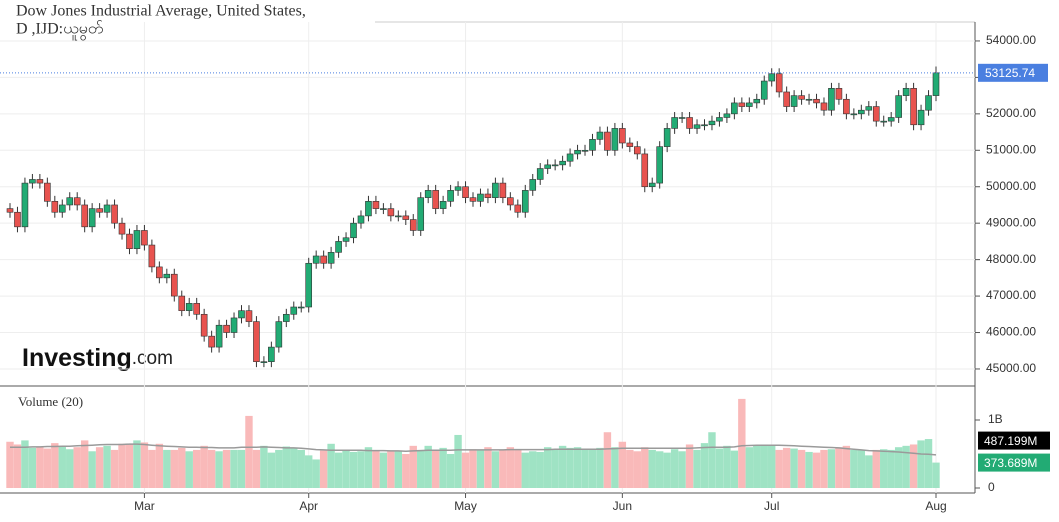 This screenshot has height=522, width=1059. Describe the element at coordinates (1011, 186) in the screenshot. I see `y-tick-label: 50000.00` at that location.